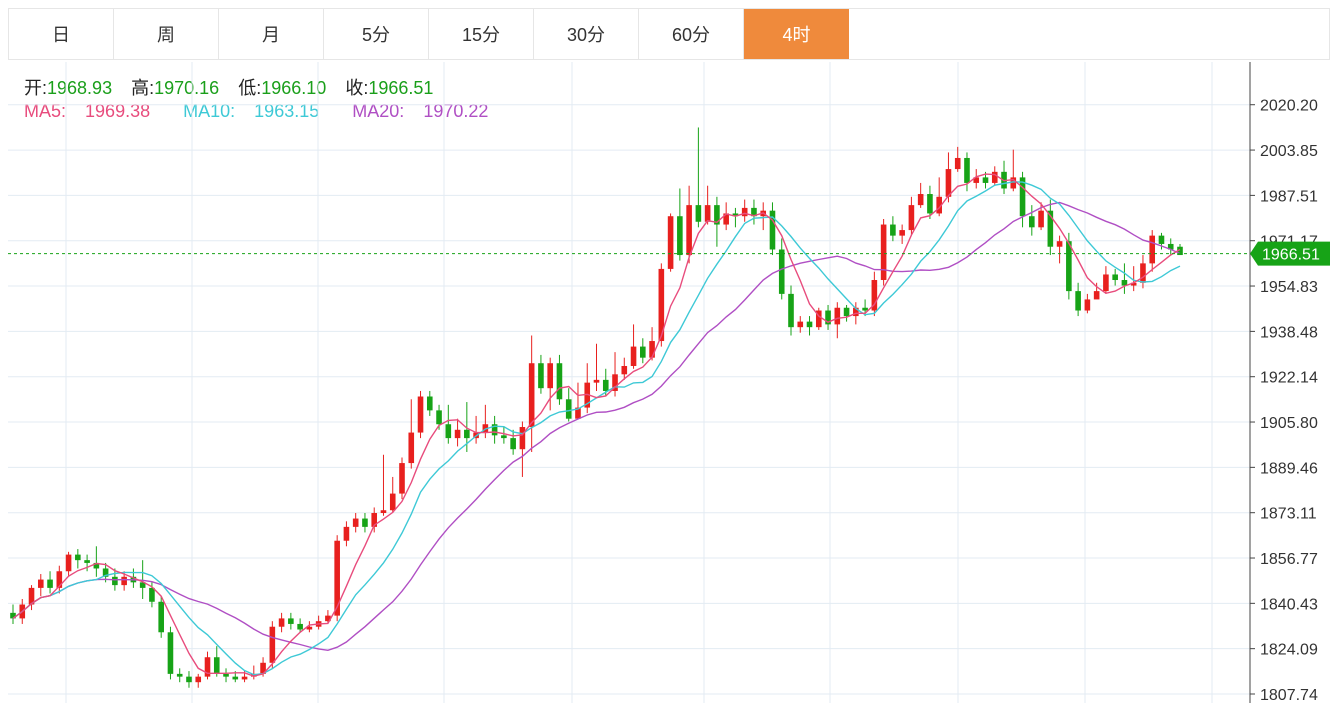 This screenshot has width=1331, height=703. What do you see at coordinates (481, 34) in the screenshot?
I see `tab-4: 15分` at bounding box center [481, 34].